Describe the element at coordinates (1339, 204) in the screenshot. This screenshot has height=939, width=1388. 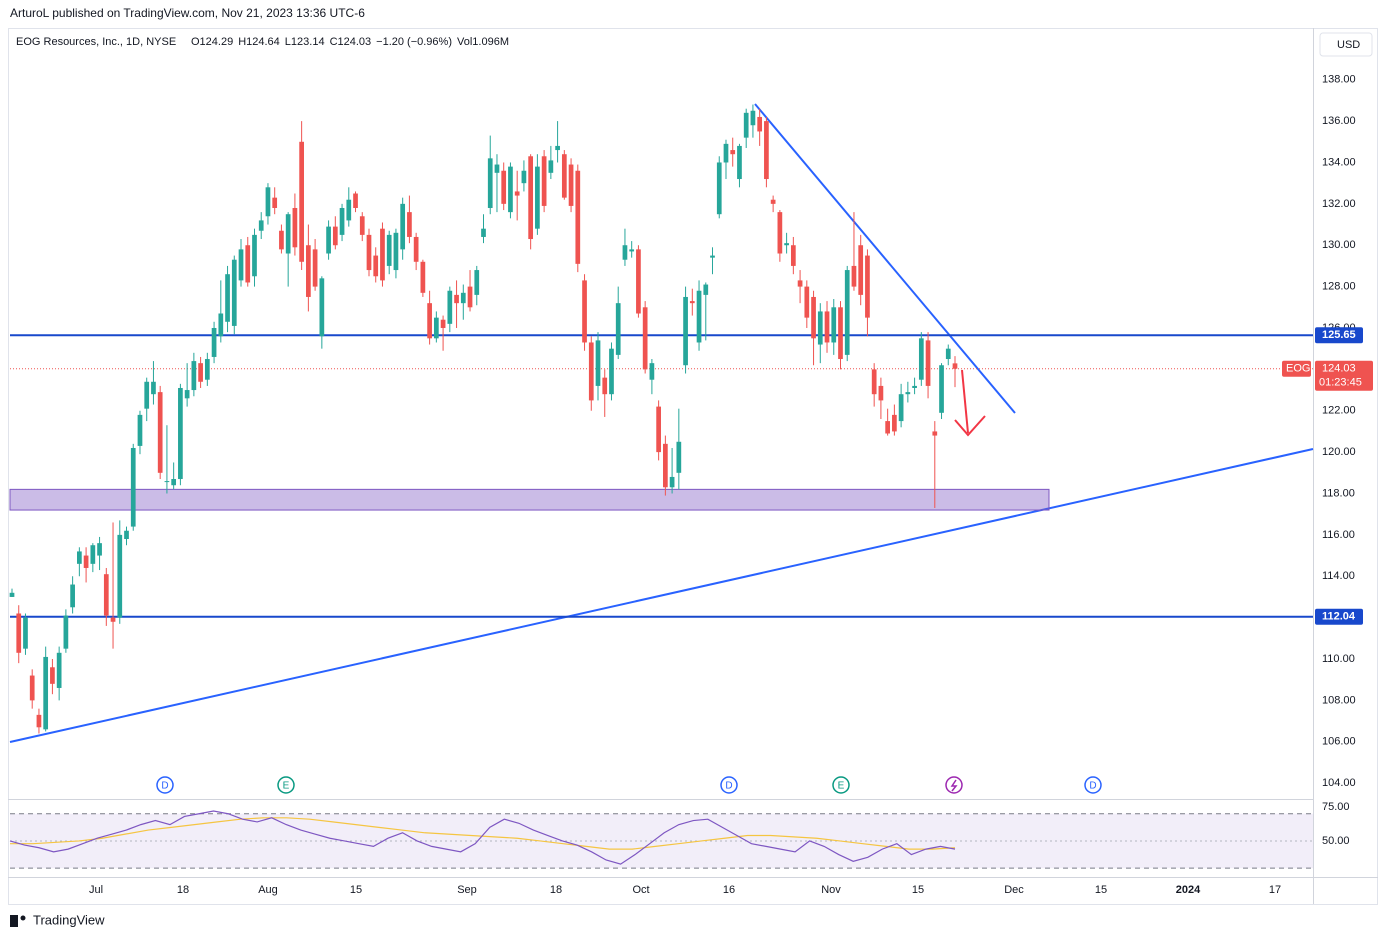
I see `y-tick-label: 132.00` at that location.